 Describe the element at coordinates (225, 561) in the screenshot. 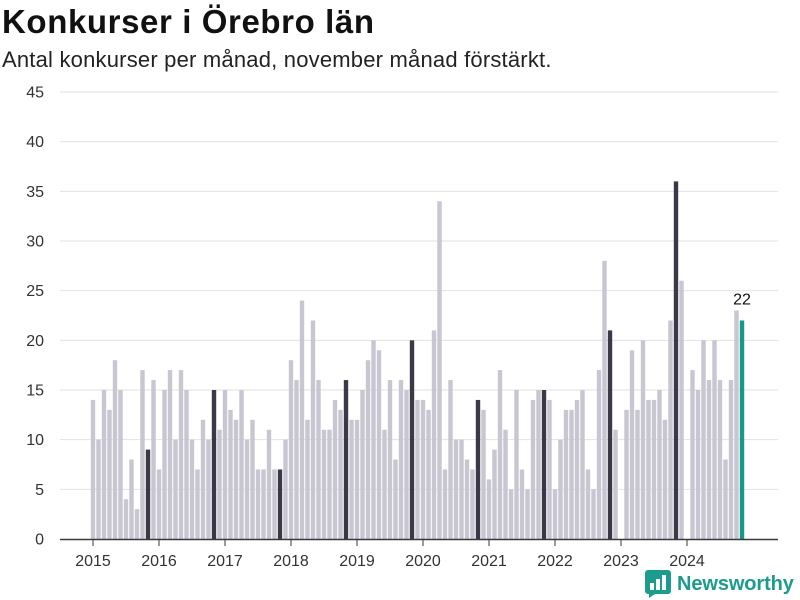

I see `x-tick-label: 2017` at that location.